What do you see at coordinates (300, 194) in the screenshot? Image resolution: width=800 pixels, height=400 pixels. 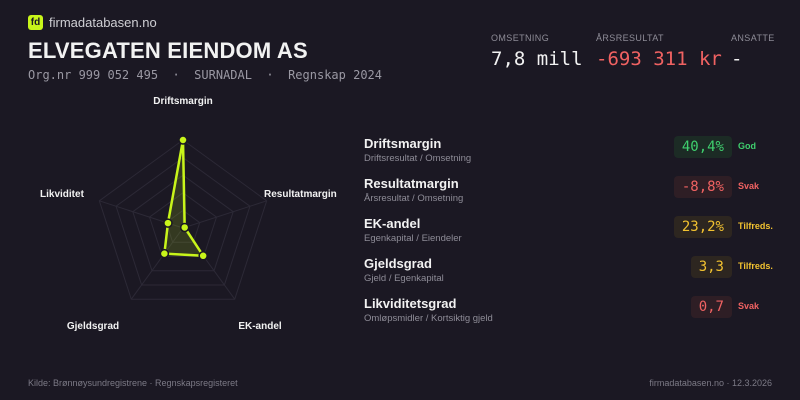 I see `radar-axis-label: Resultatmargin` at bounding box center [300, 194].